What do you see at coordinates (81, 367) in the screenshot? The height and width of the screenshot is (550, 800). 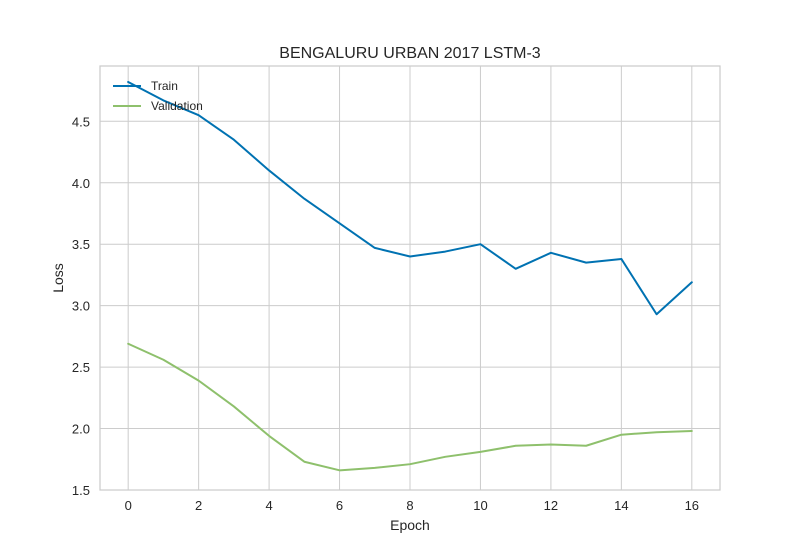 I see `y-tick-label: 2.5` at bounding box center [81, 367].